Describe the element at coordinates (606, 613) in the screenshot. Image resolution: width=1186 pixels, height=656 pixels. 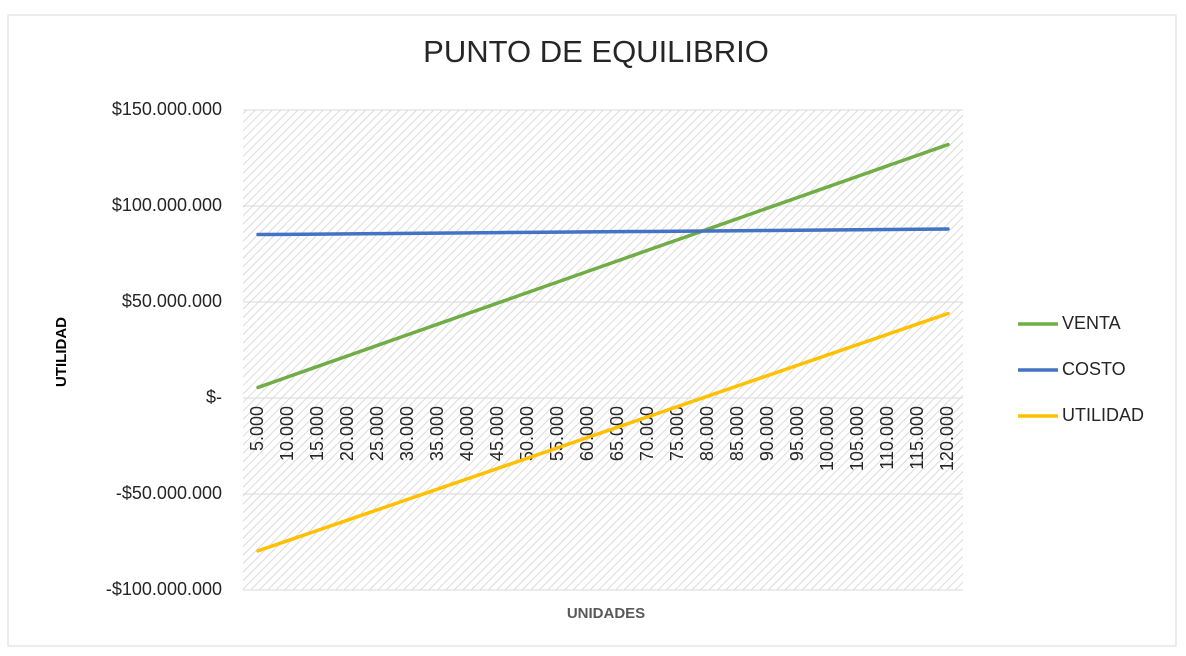
I see `x-axis-label: UNIDADES` at that location.